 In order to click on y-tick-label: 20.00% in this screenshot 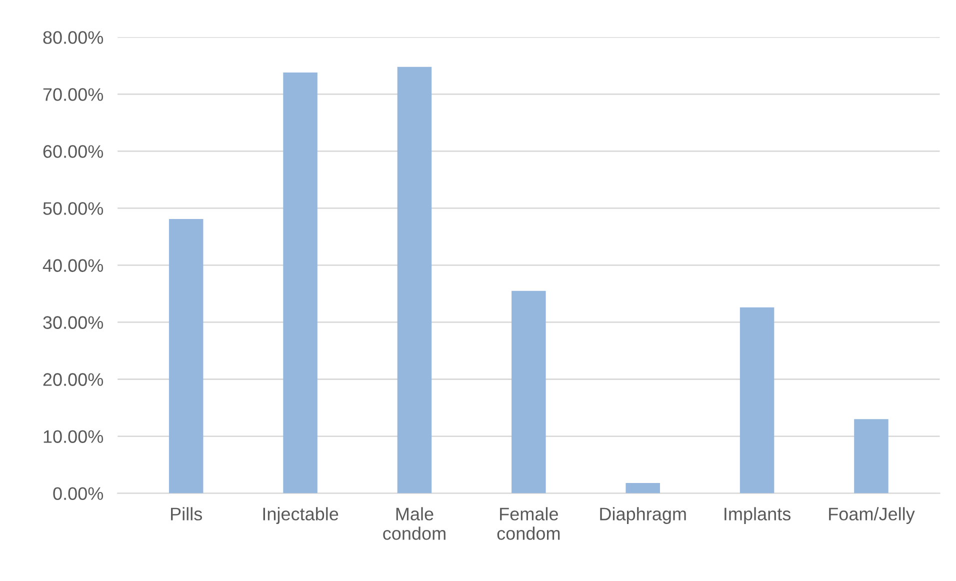, I will do `click(73, 379)`.